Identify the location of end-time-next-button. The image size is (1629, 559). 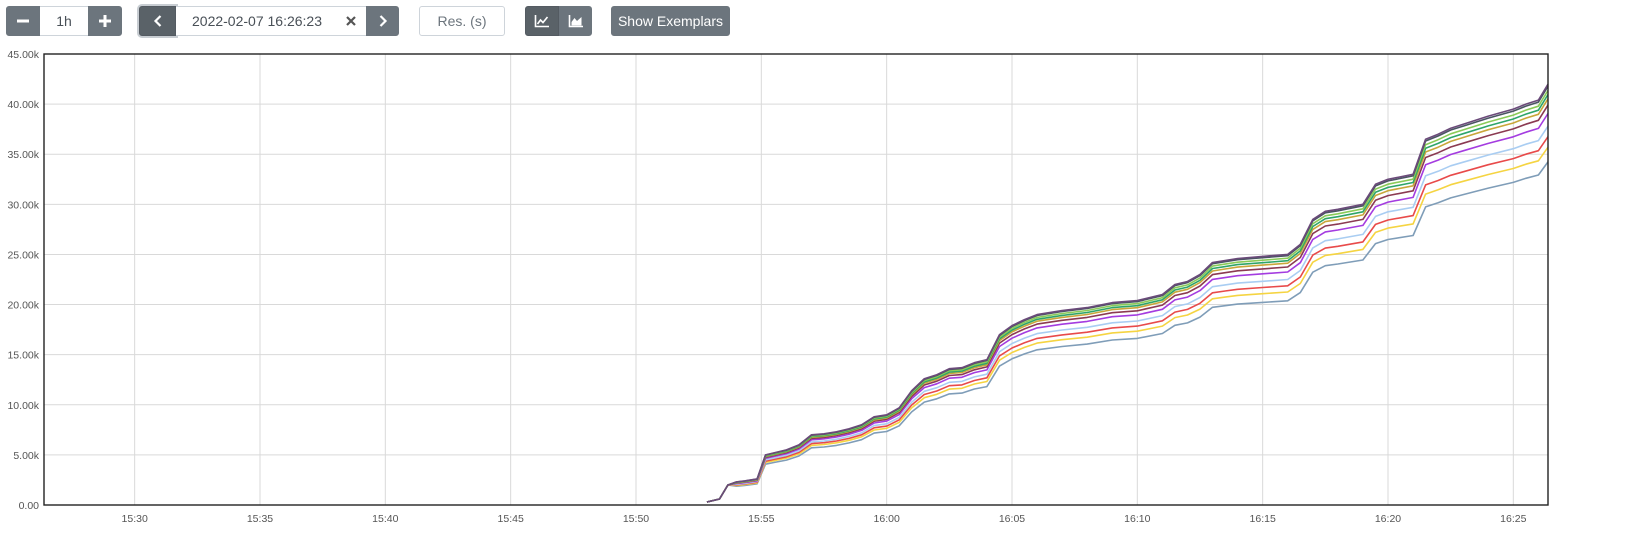
(382, 21).